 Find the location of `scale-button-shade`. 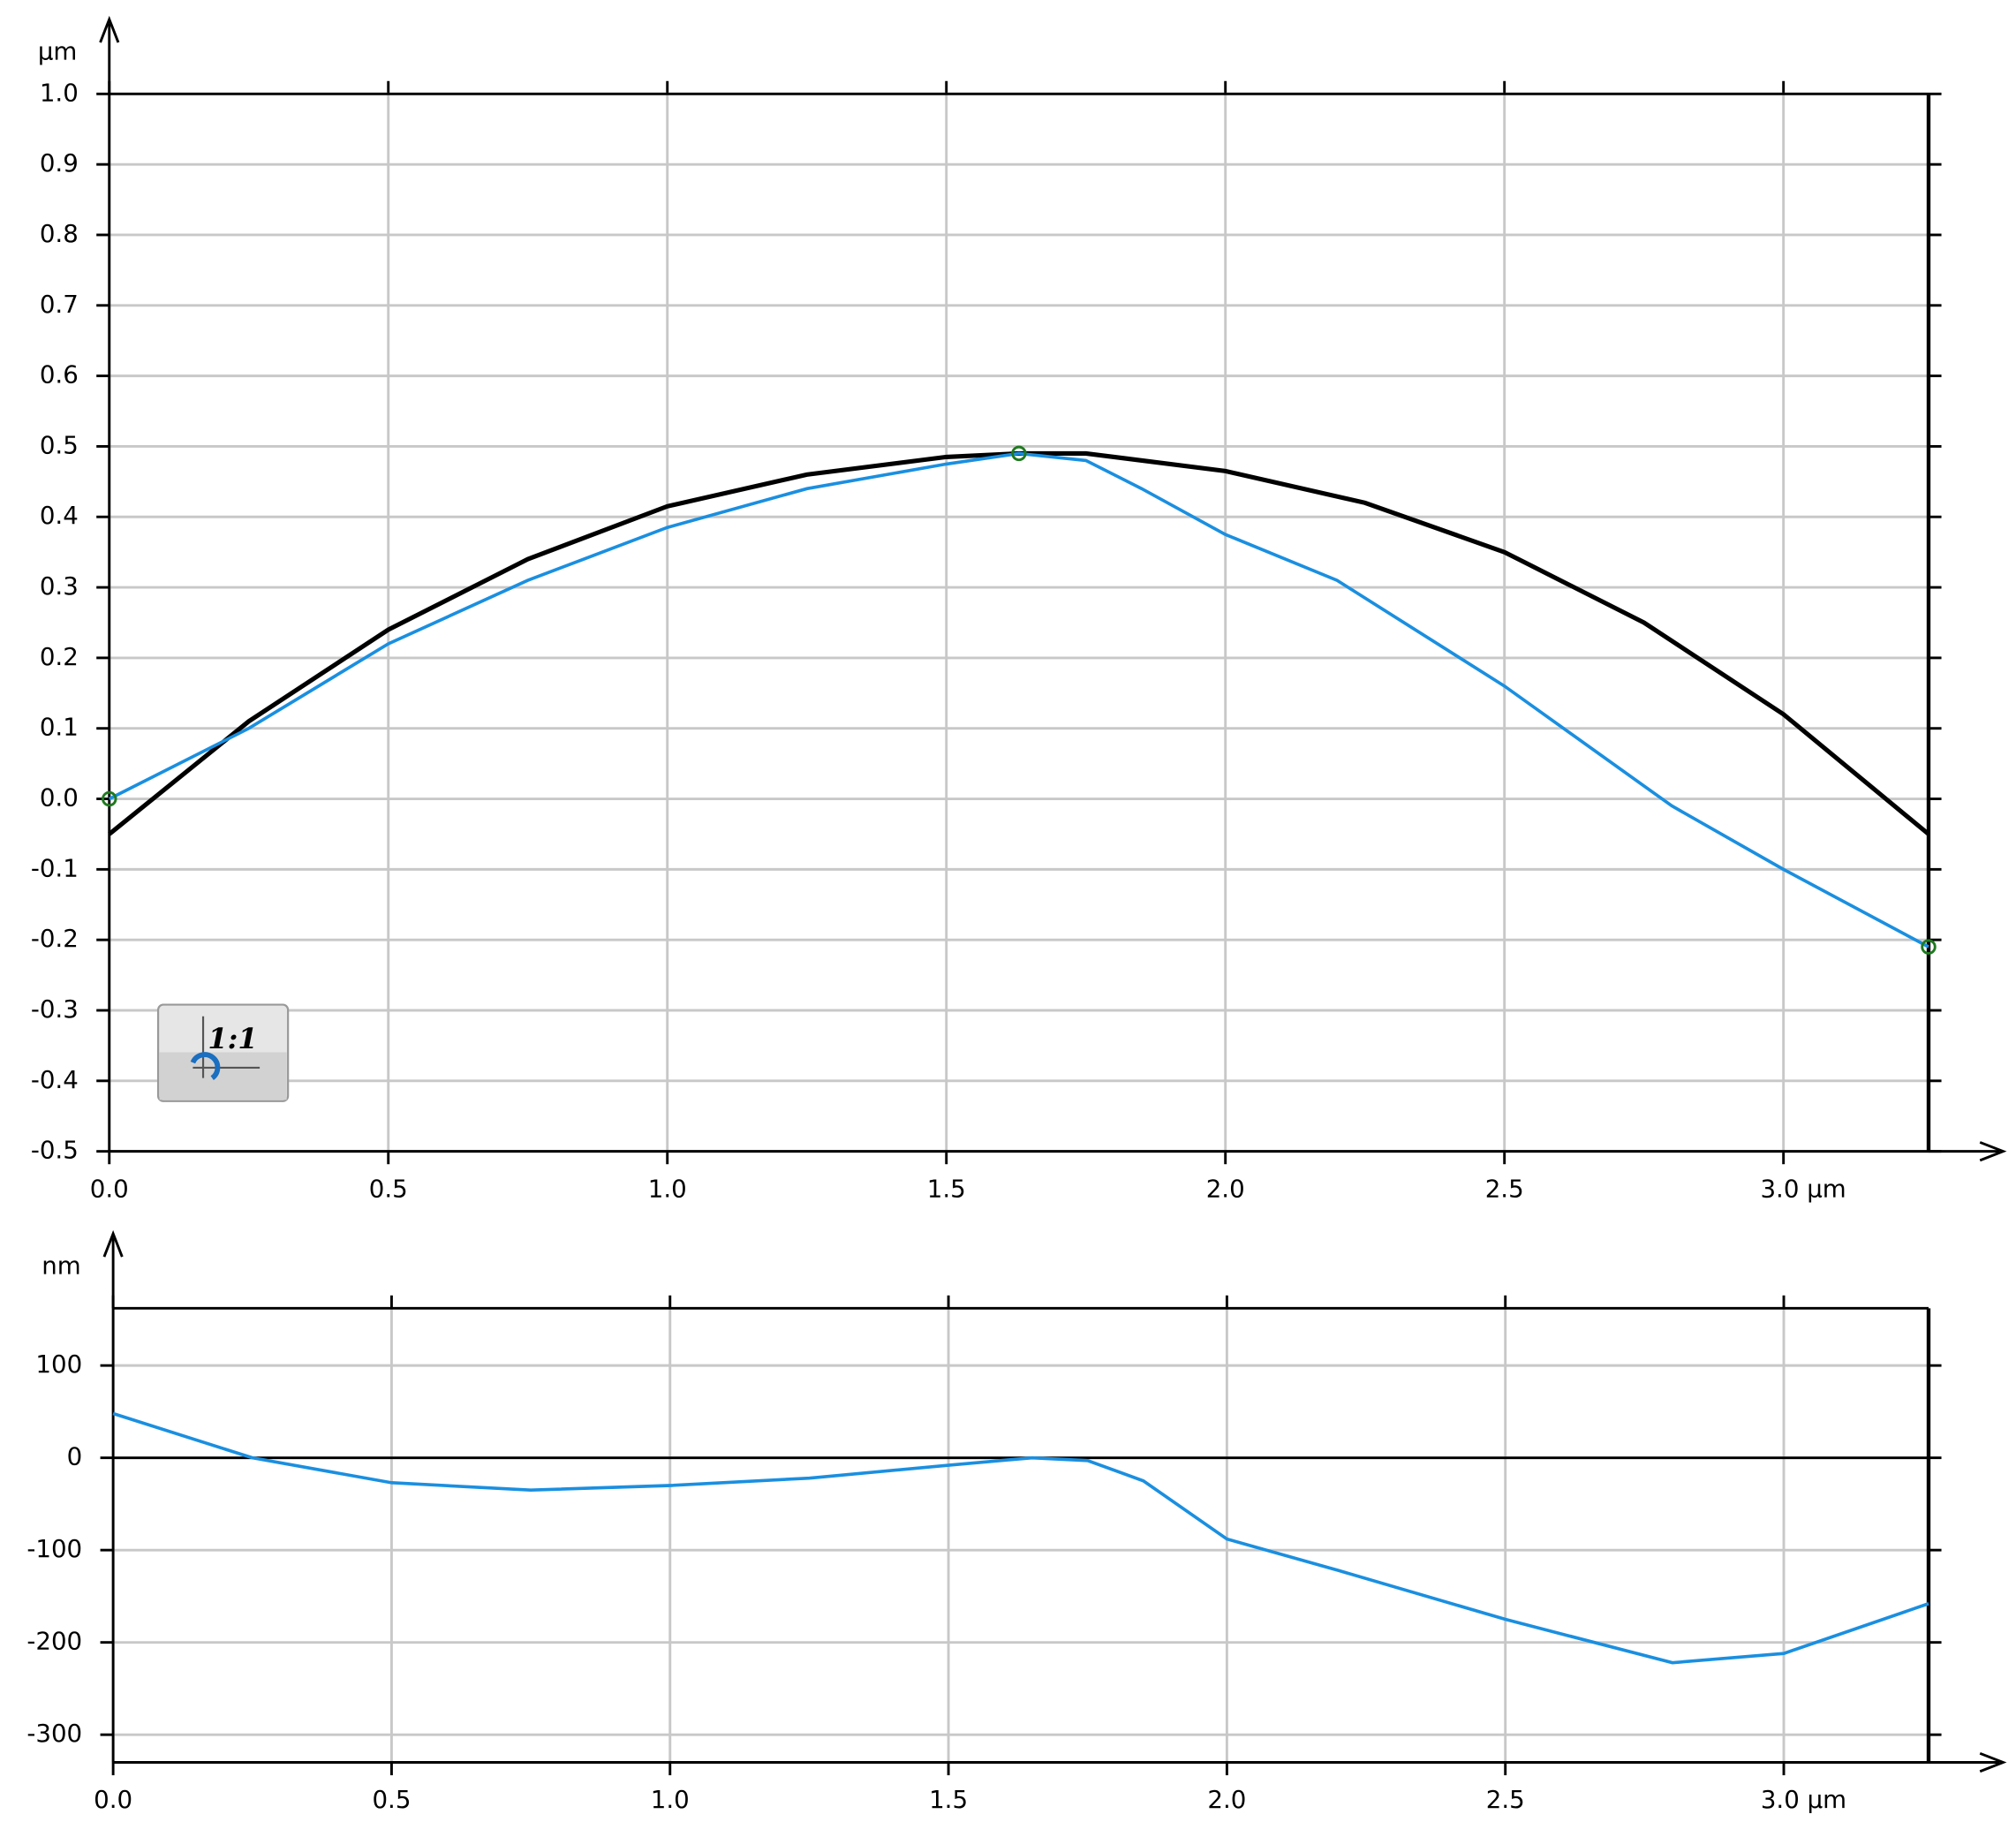

scale-button-shade is located at coordinates (223, 1076).